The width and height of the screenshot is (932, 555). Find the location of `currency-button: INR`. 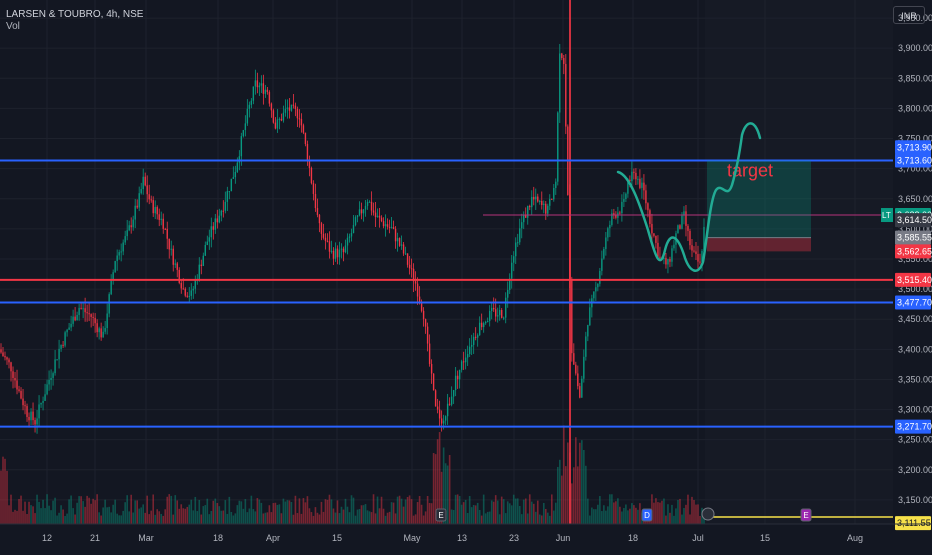

currency-button: INR is located at coordinates (909, 15).